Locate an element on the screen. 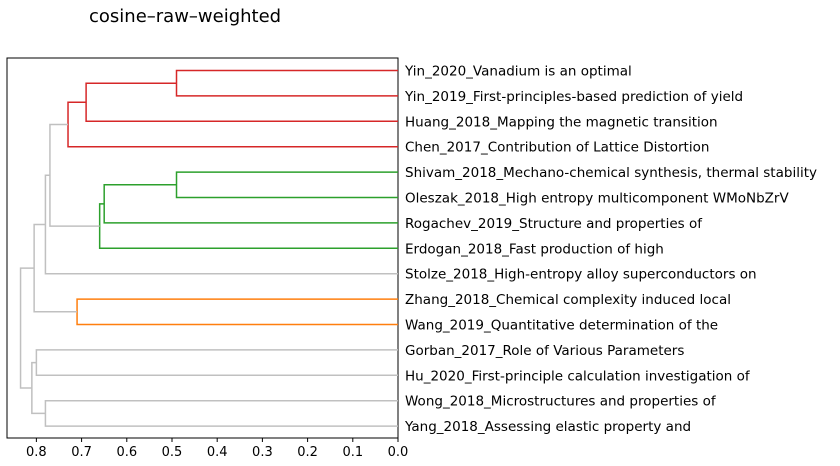  x-axis: 0.8 0.7 0.6 0.5 0.4 0.3 0.2 0.1 0.0 is located at coordinates (217, 449).